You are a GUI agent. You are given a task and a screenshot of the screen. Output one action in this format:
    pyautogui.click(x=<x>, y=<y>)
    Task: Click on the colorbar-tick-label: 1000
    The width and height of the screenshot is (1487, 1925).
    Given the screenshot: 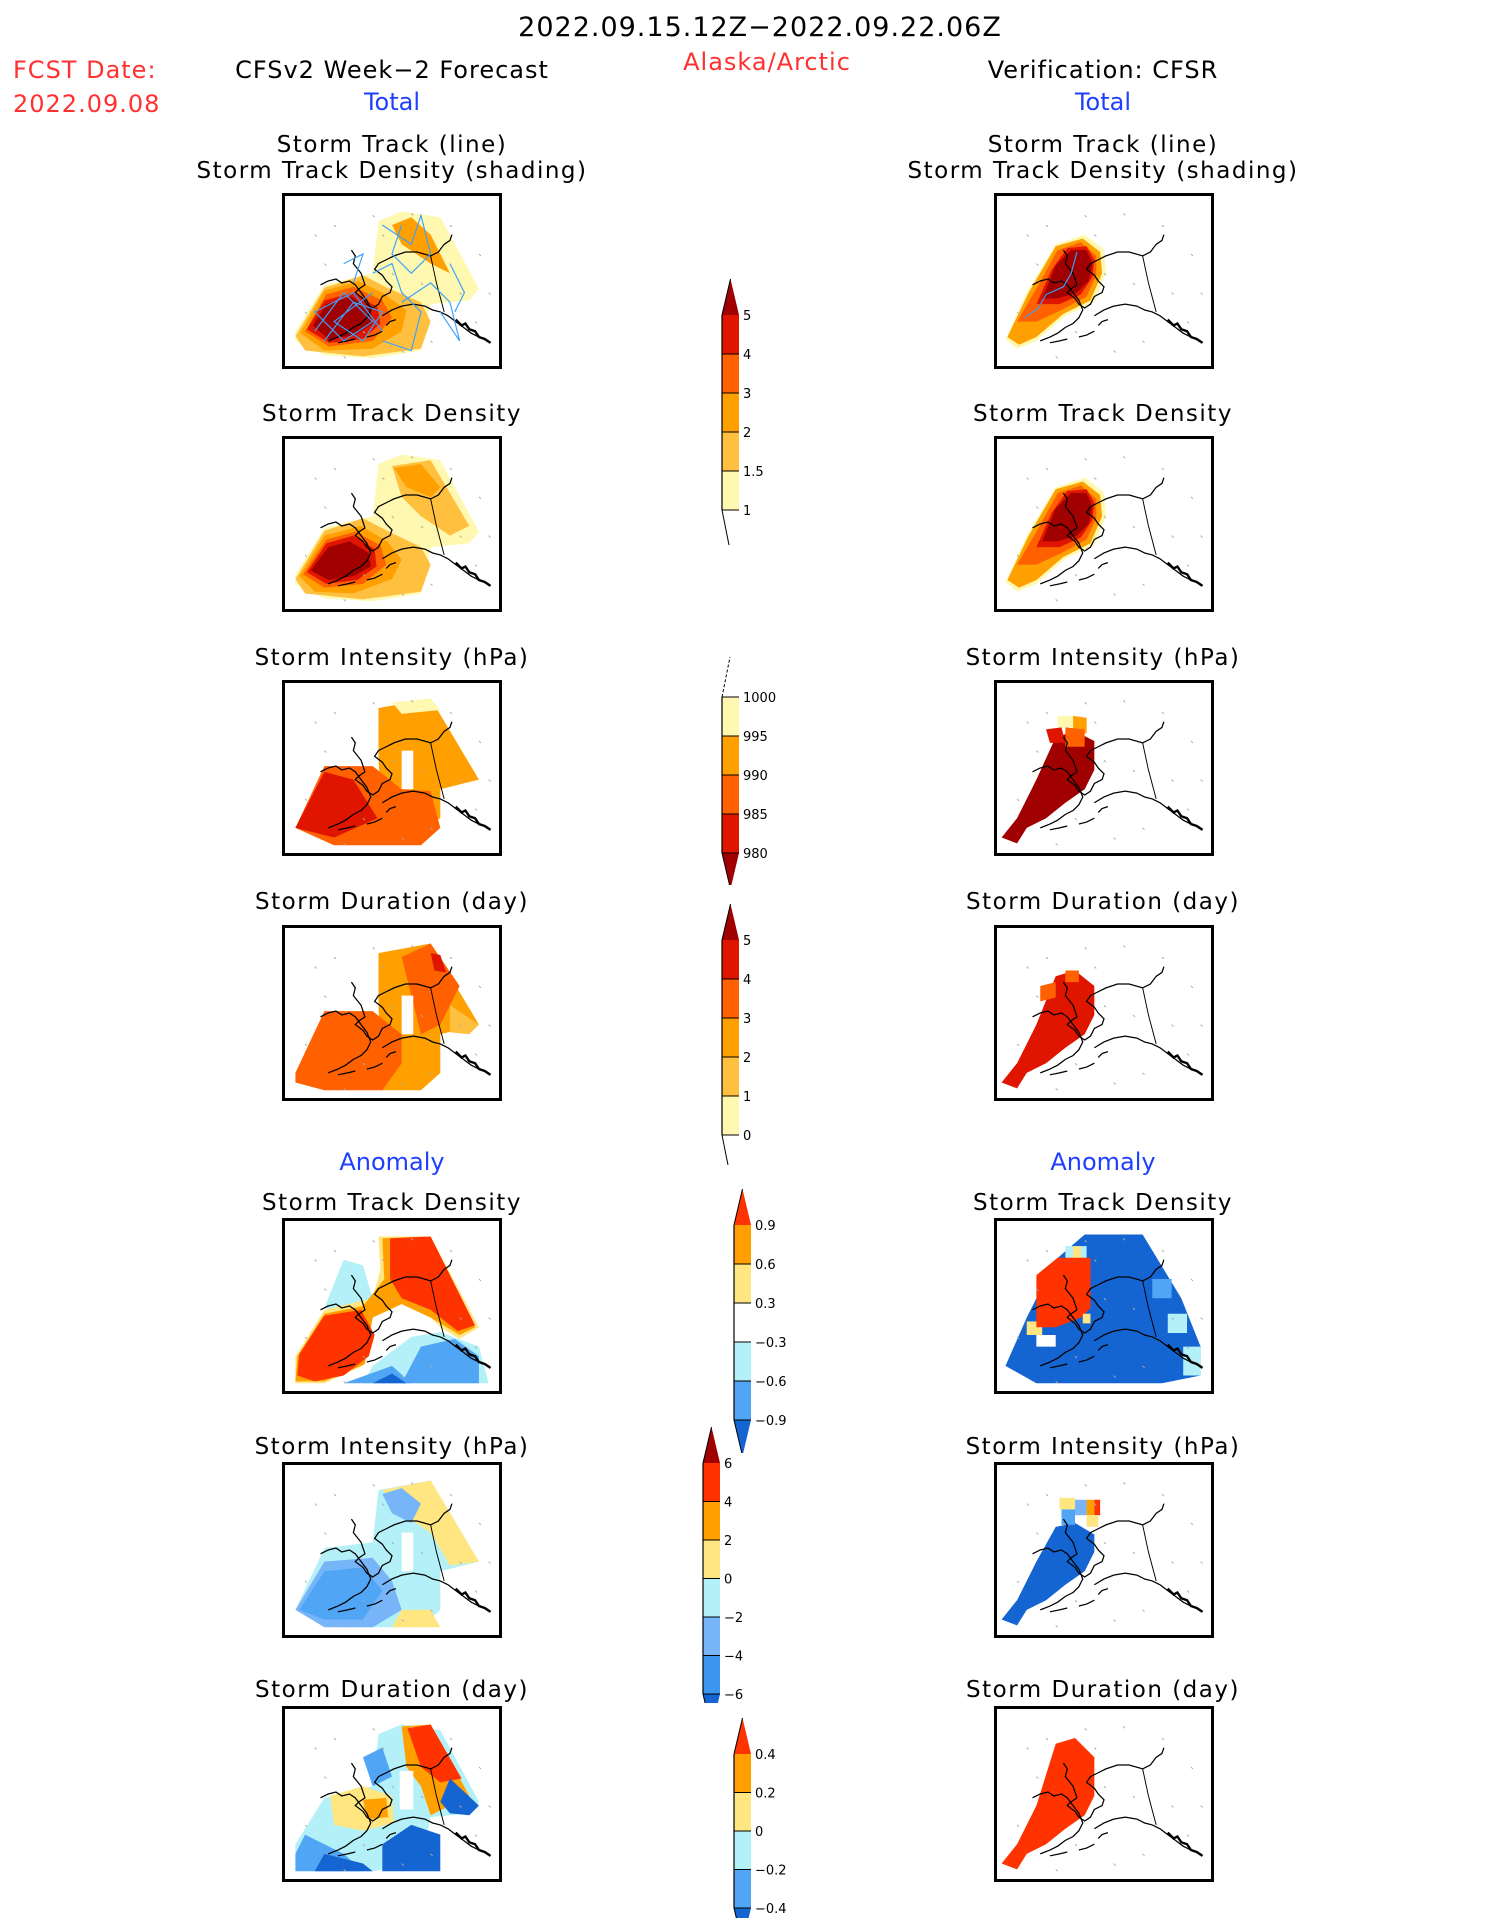 What is the action you would take?
    pyautogui.click(x=759, y=698)
    